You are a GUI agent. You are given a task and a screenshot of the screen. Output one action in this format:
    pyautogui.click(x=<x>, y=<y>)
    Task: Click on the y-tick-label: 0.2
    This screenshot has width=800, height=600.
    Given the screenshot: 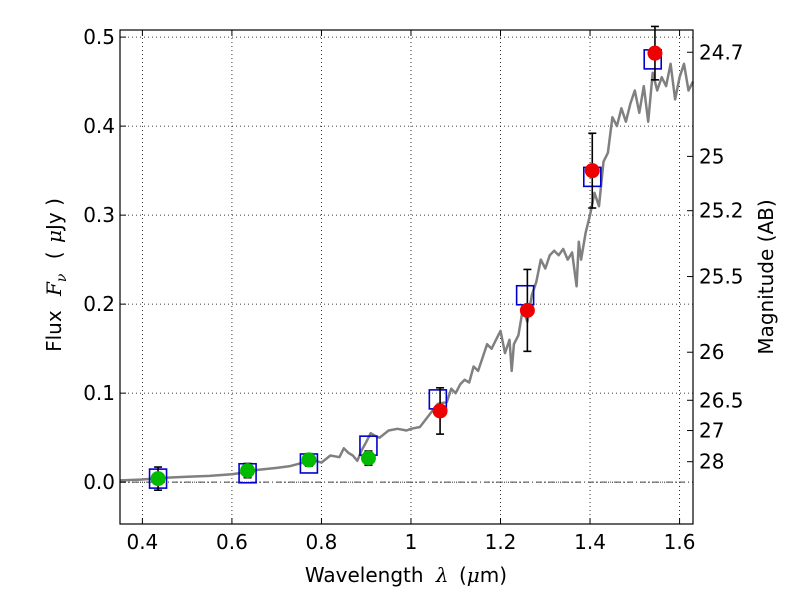 What is the action you would take?
    pyautogui.click(x=99, y=304)
    